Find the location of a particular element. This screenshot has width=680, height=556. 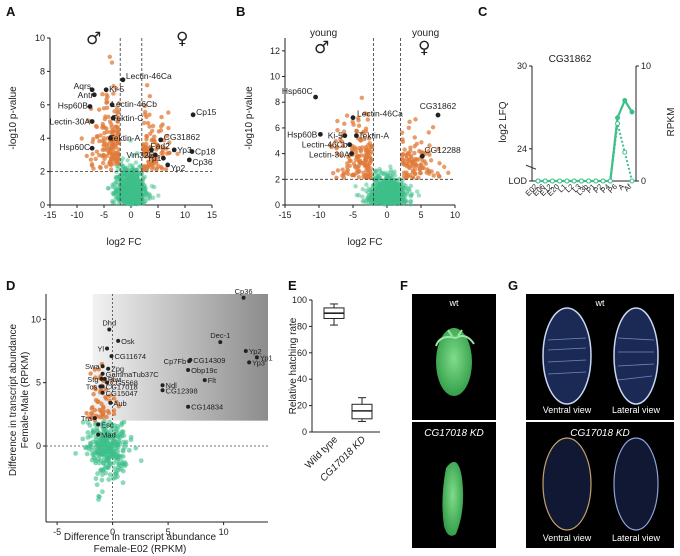

y-tick-label-left: 30 is located at coordinates (522, 66).